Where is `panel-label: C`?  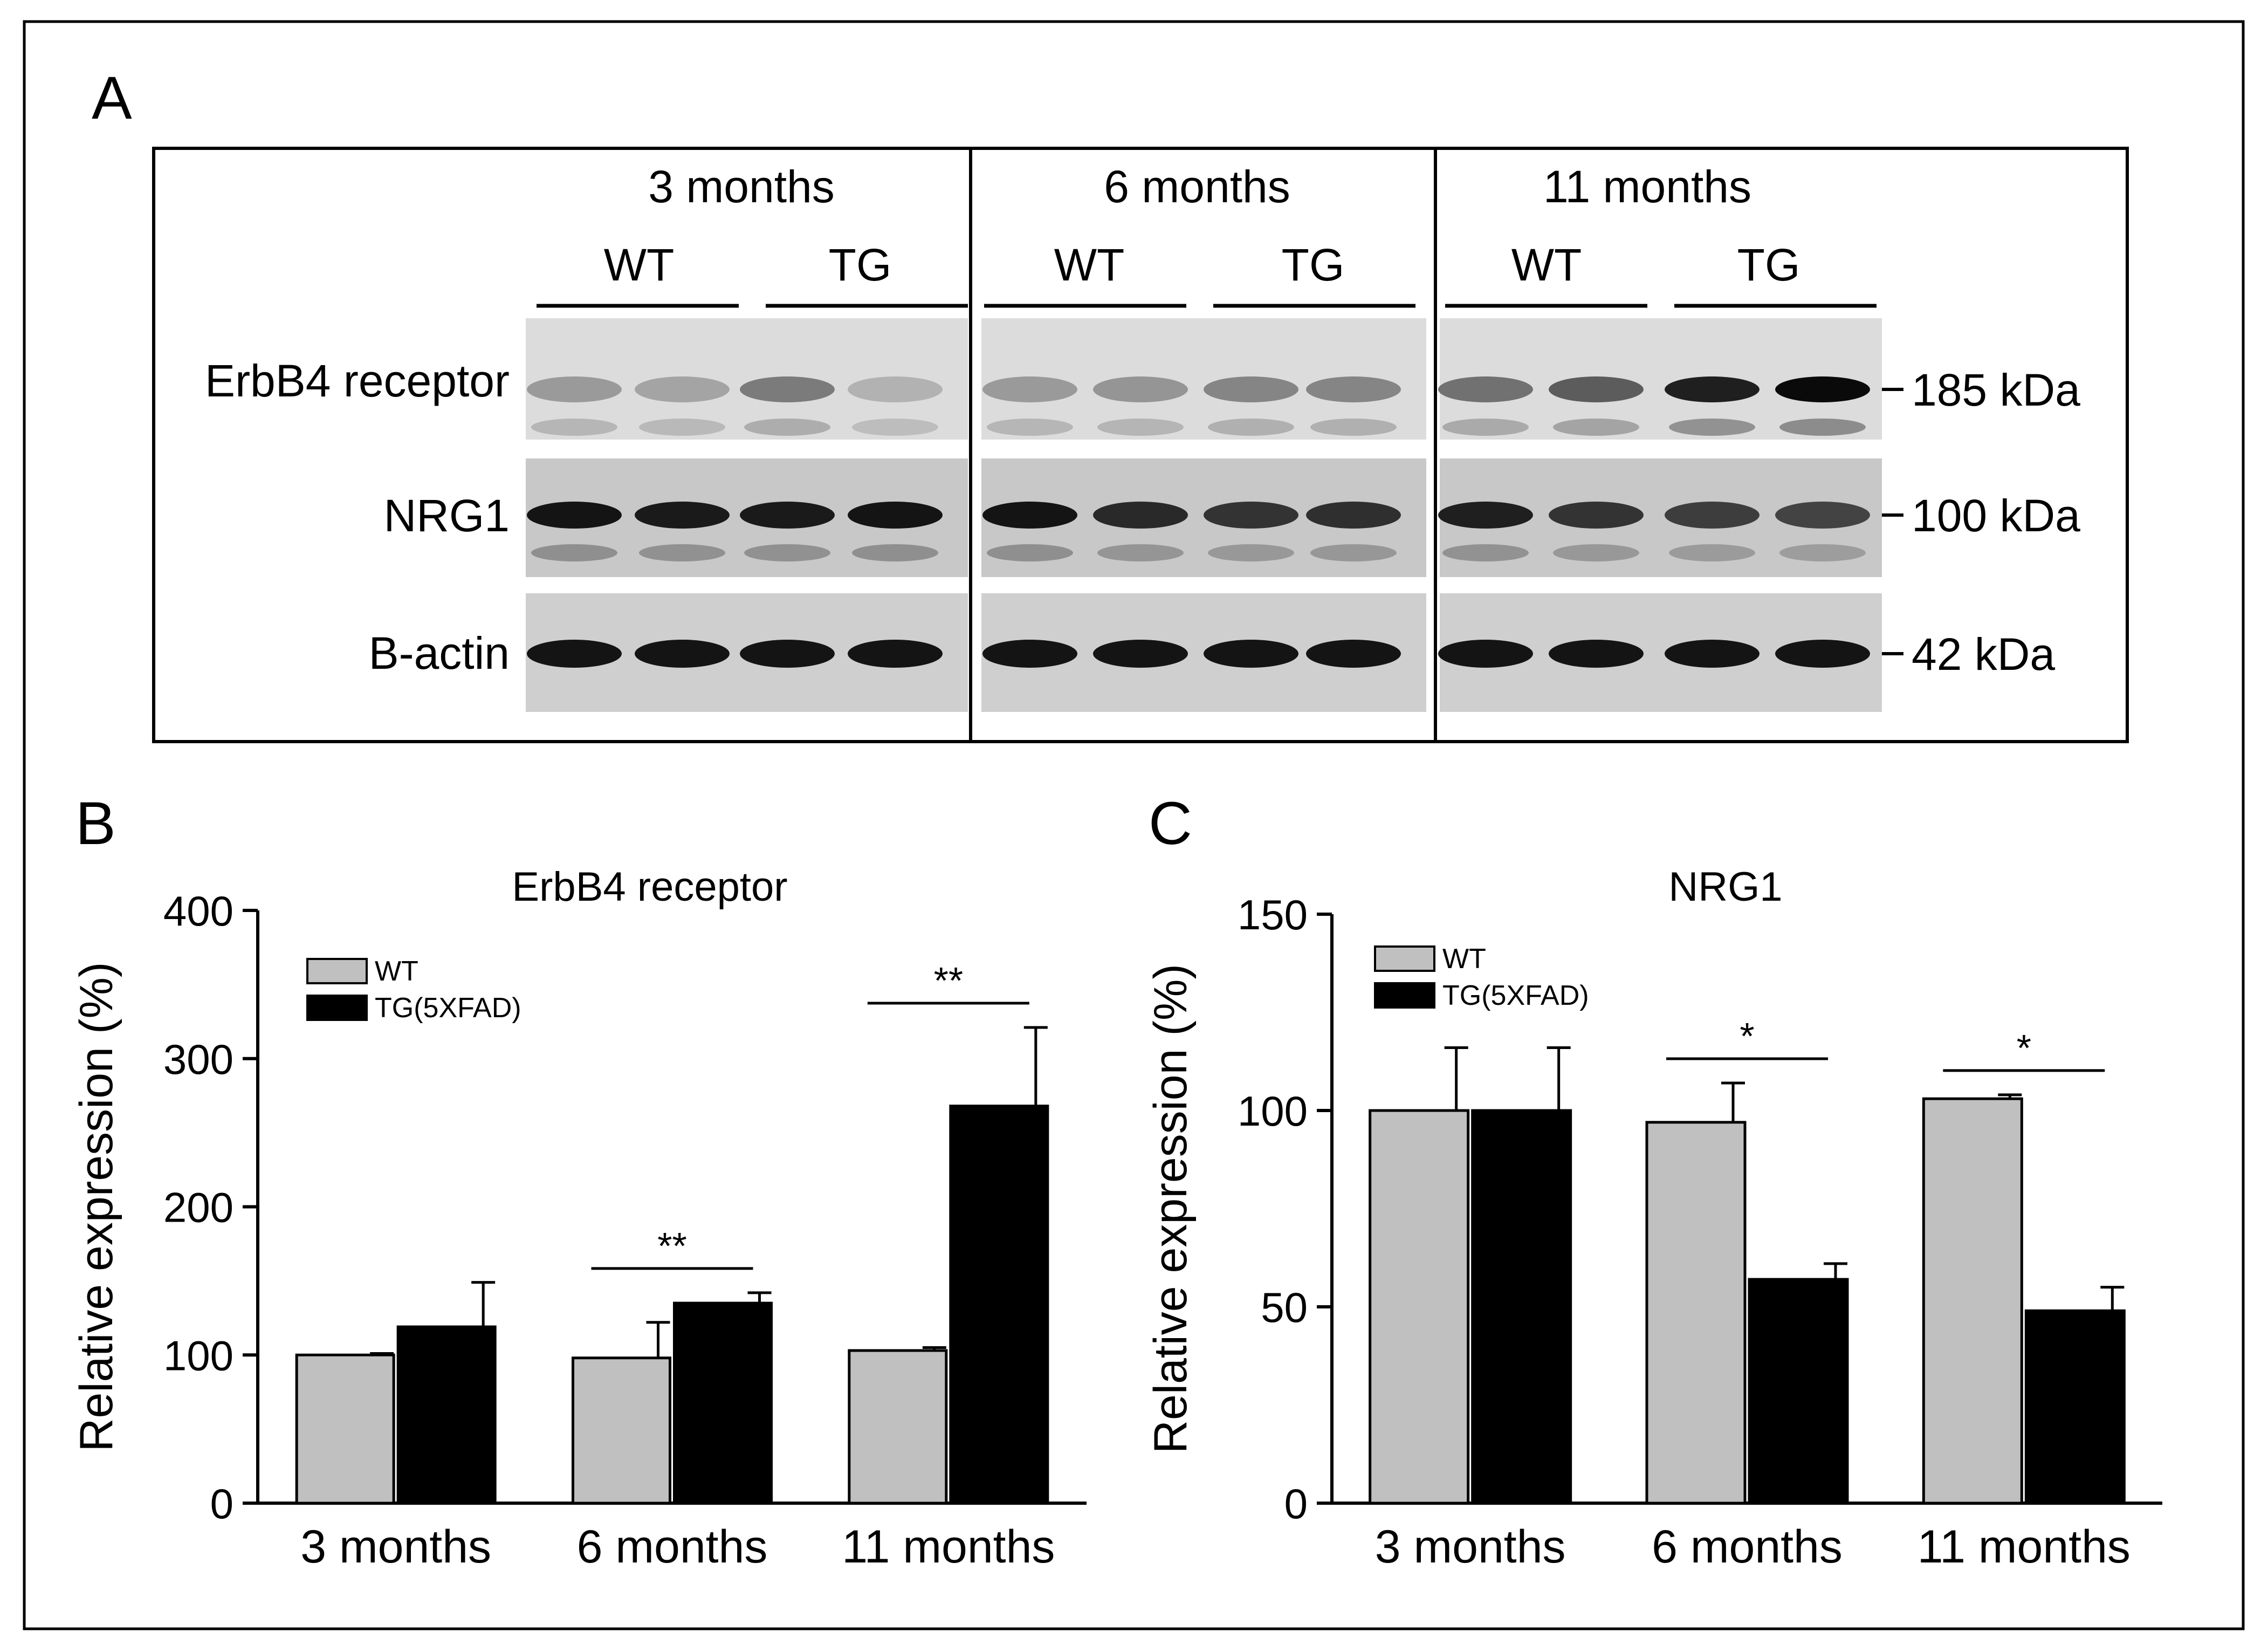 panel-label: C is located at coordinates (1170, 823).